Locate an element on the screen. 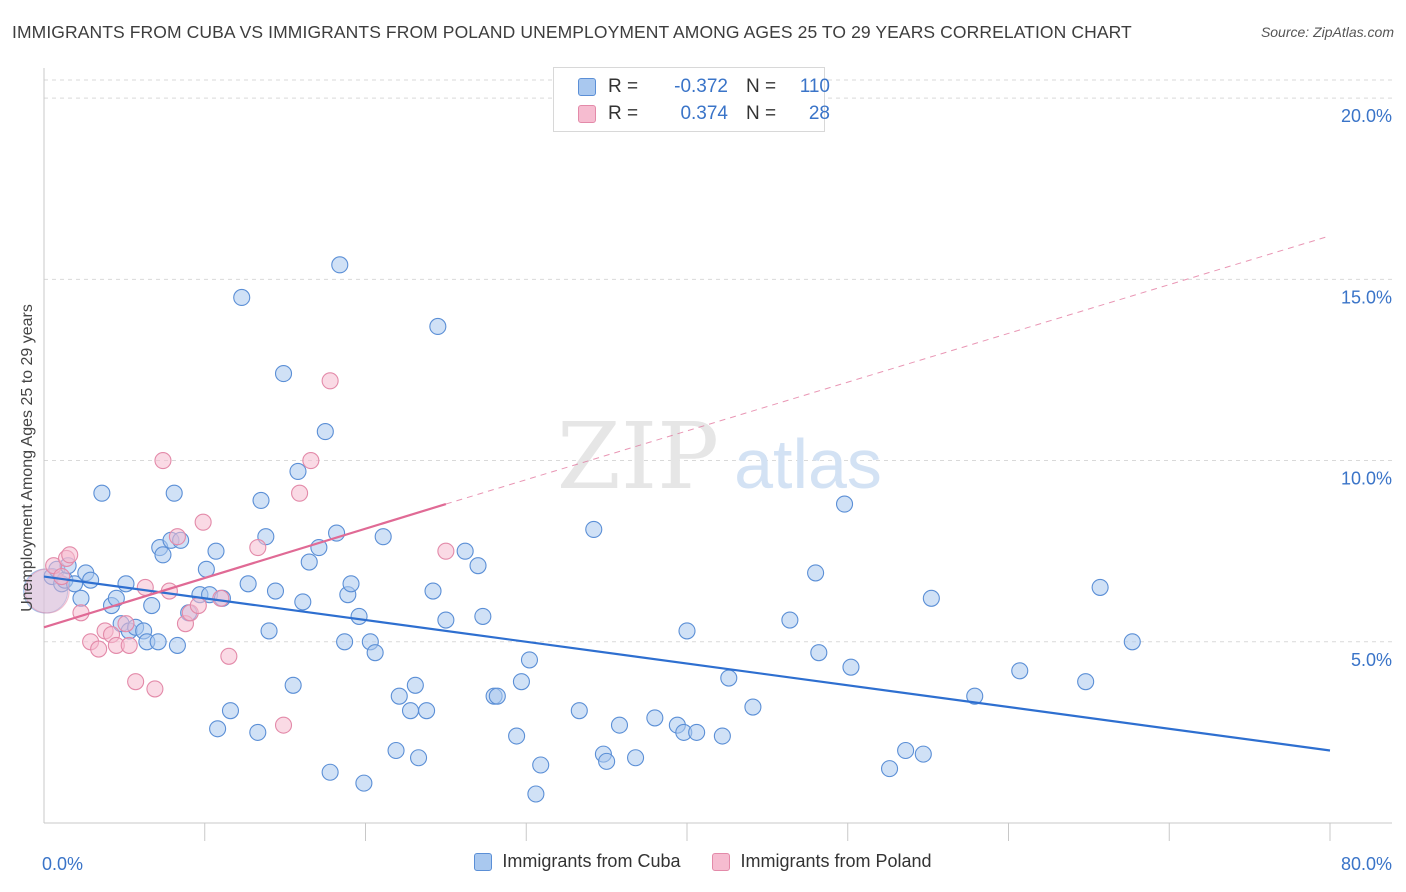  legend-label-cuba: Immigrants from Cuba is located at coordinates (591, 861).